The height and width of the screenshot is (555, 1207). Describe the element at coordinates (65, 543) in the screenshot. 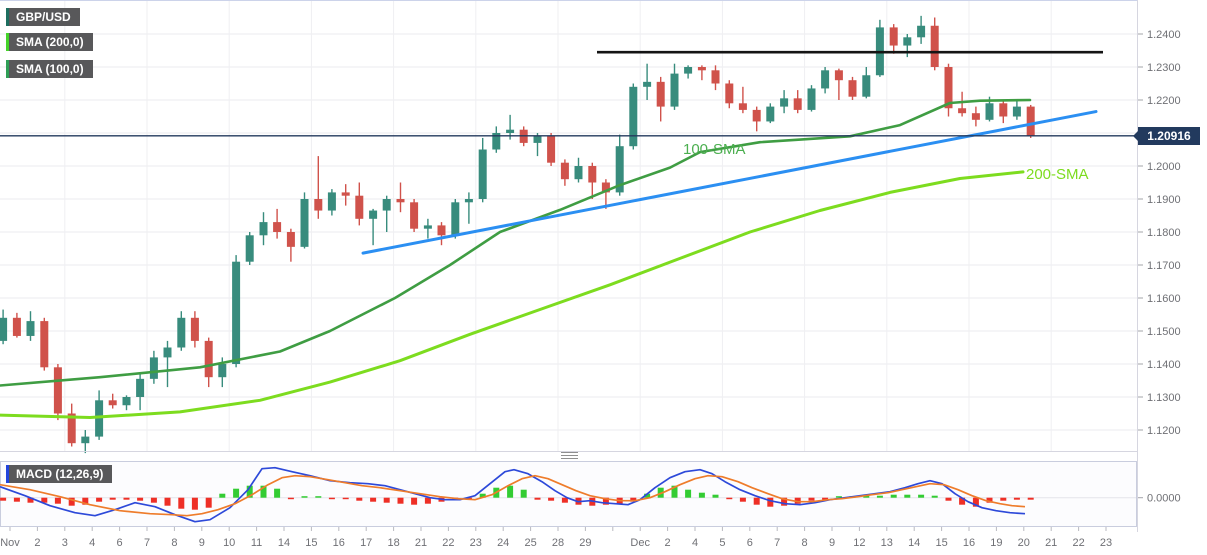

I see `svg-text: 3` at that location.